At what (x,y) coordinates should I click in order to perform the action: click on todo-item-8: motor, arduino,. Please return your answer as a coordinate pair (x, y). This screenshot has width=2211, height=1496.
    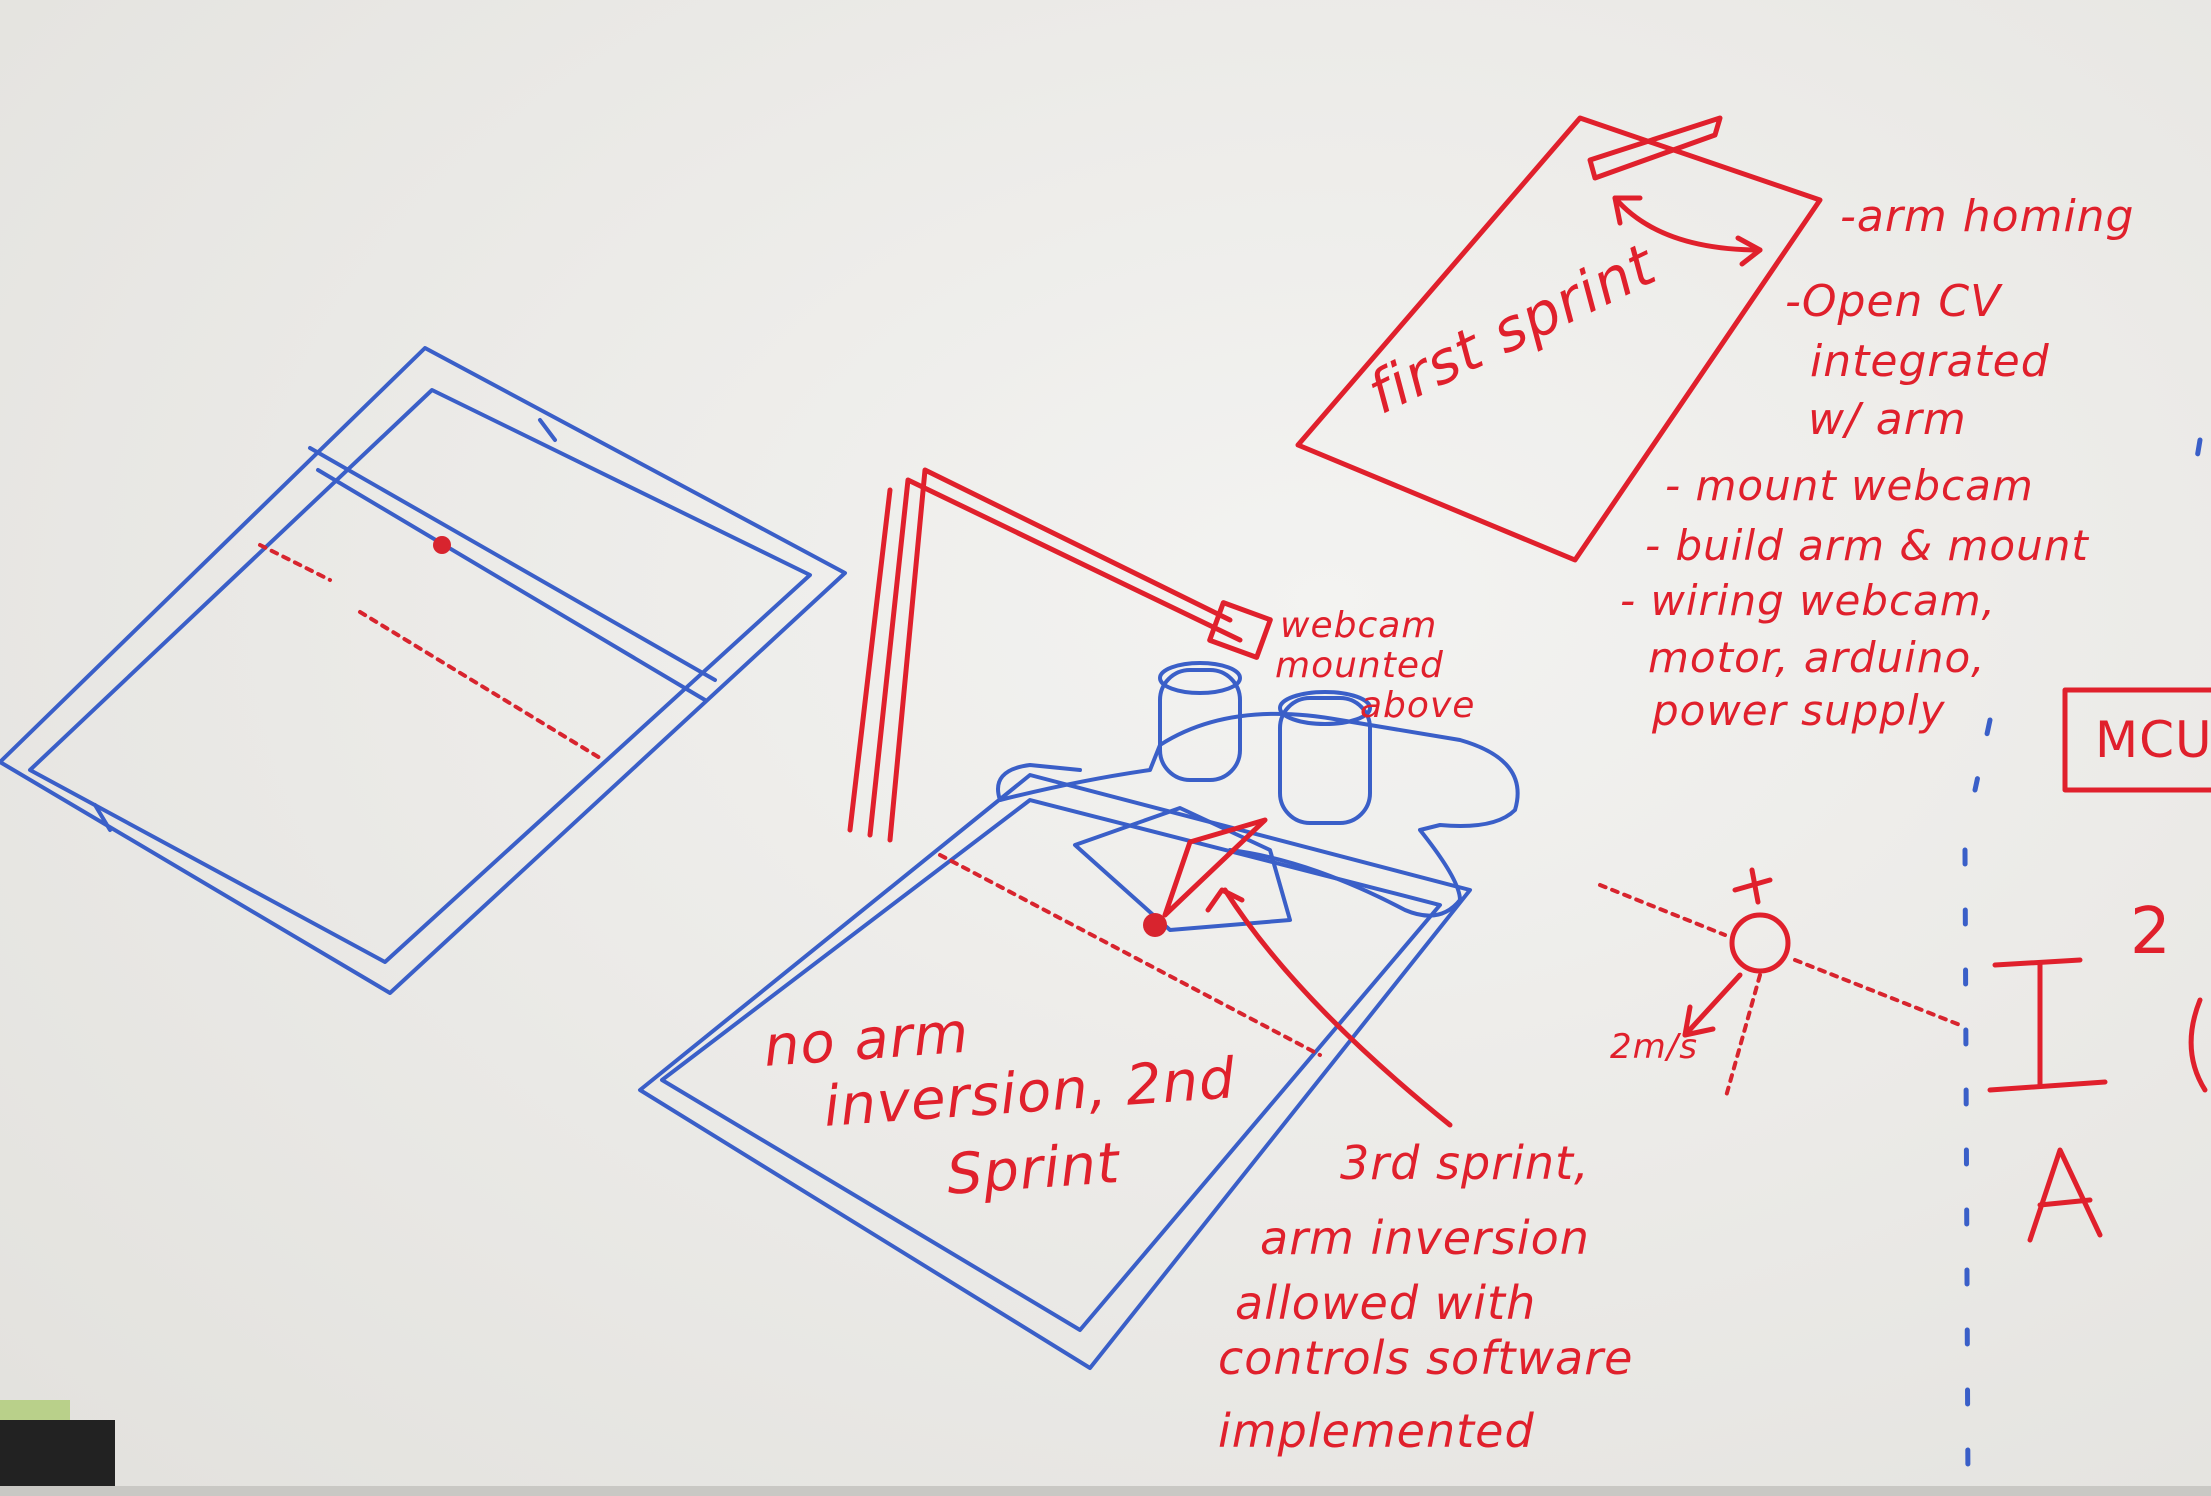
    Looking at the image, I should click on (1817, 657).